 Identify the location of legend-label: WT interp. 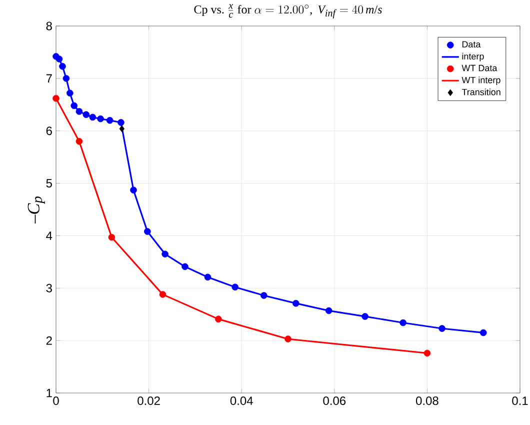
(481, 80).